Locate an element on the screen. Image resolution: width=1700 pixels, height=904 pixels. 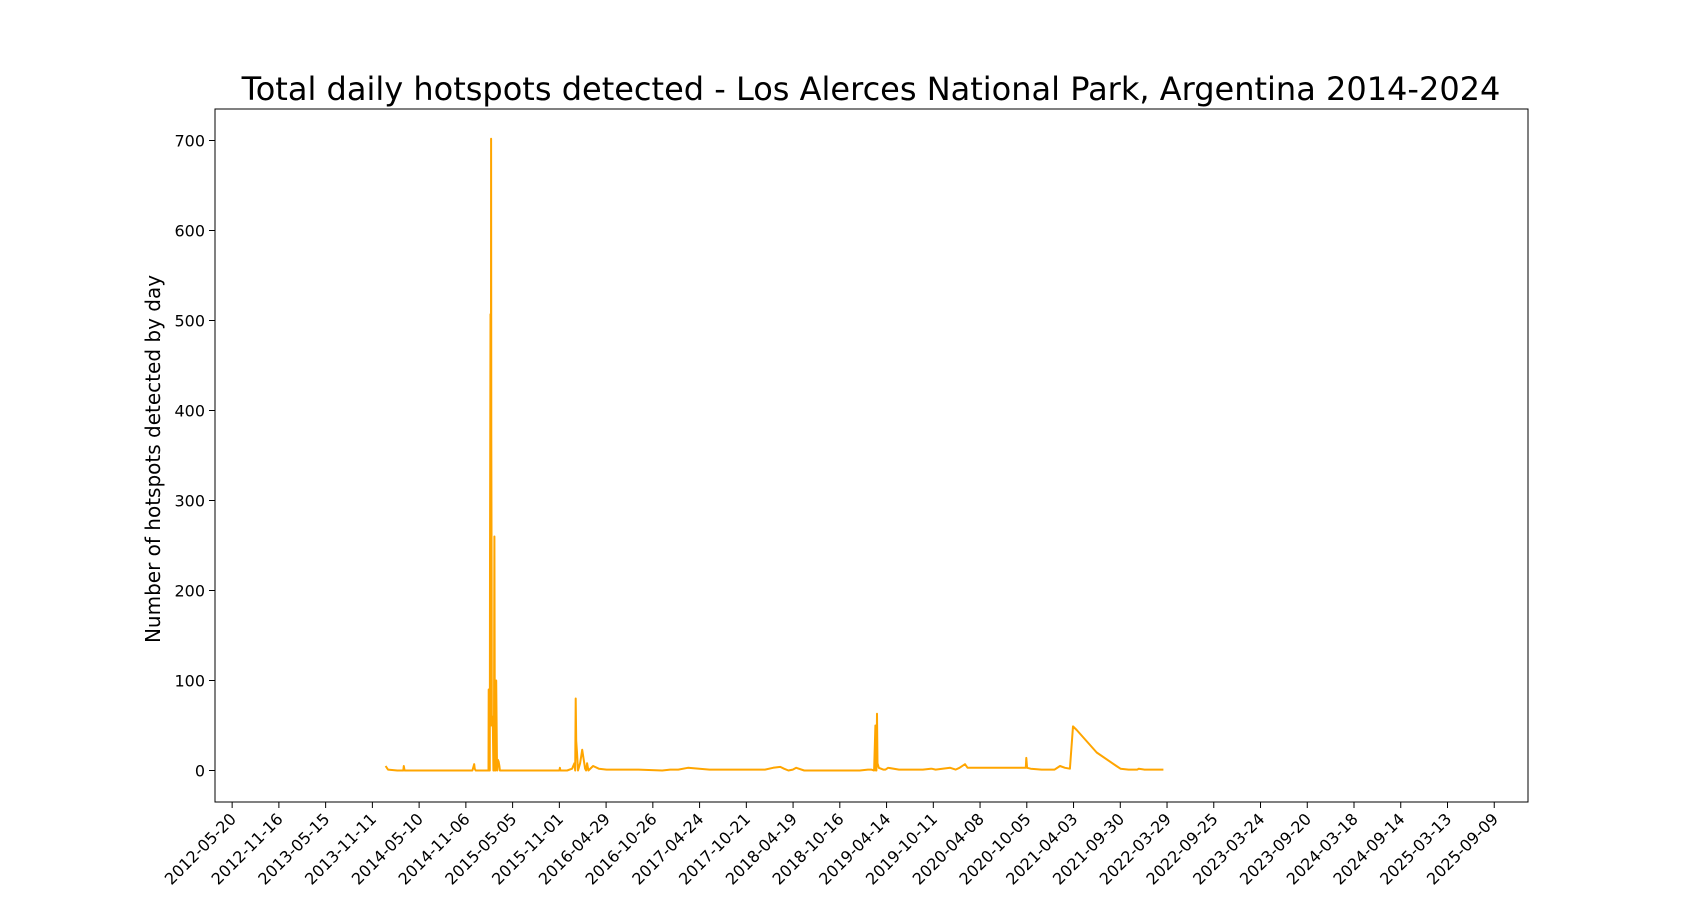
y-axis-ticks: 0 100 200 300 400 500 600 700 is located at coordinates (194, 456).